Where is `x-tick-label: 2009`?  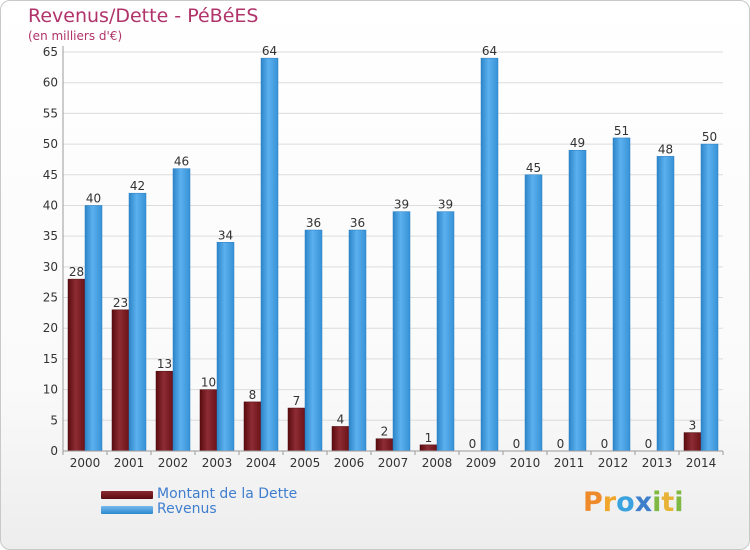 x-tick-label: 2009 is located at coordinates (481, 463).